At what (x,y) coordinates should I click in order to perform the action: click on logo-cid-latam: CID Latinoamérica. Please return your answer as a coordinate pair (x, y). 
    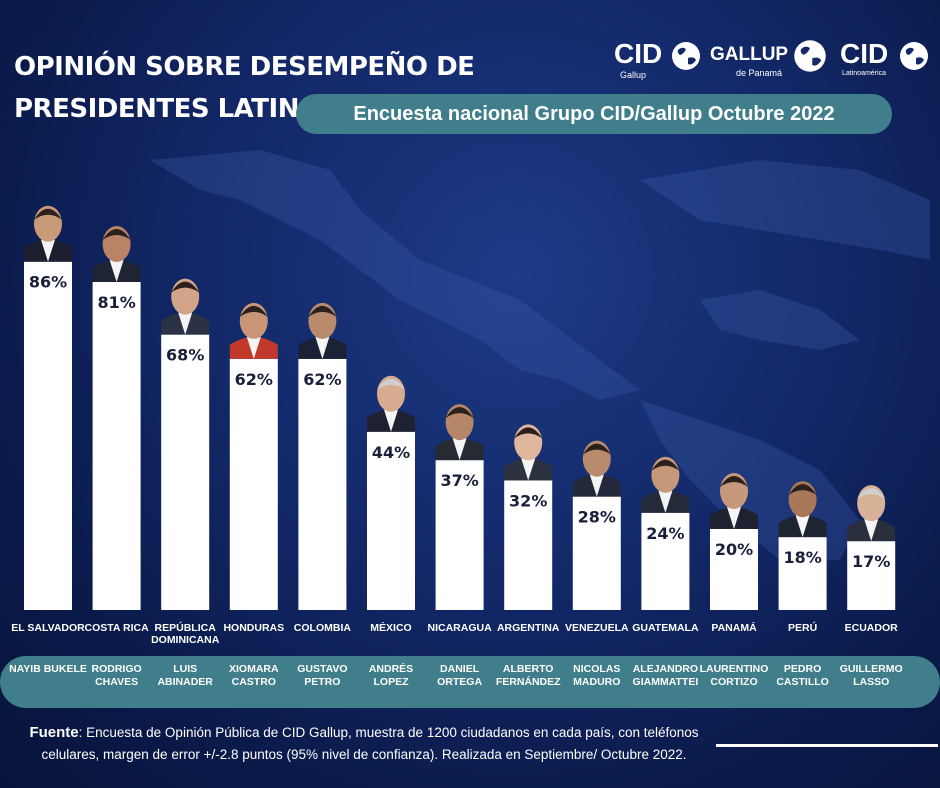
    Looking at the image, I should click on (888, 61).